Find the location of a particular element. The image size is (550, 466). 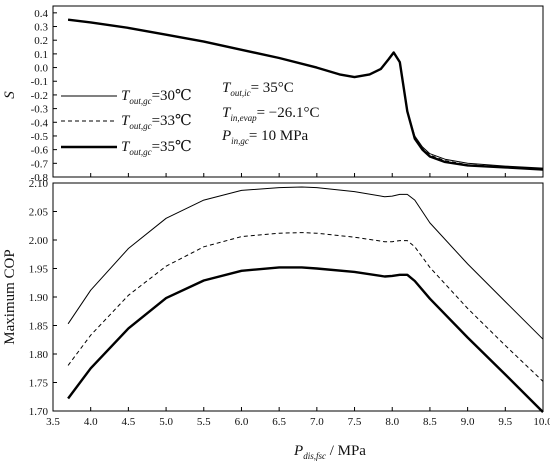

s-y-tick-label: 0.3 is located at coordinates (41, 28).